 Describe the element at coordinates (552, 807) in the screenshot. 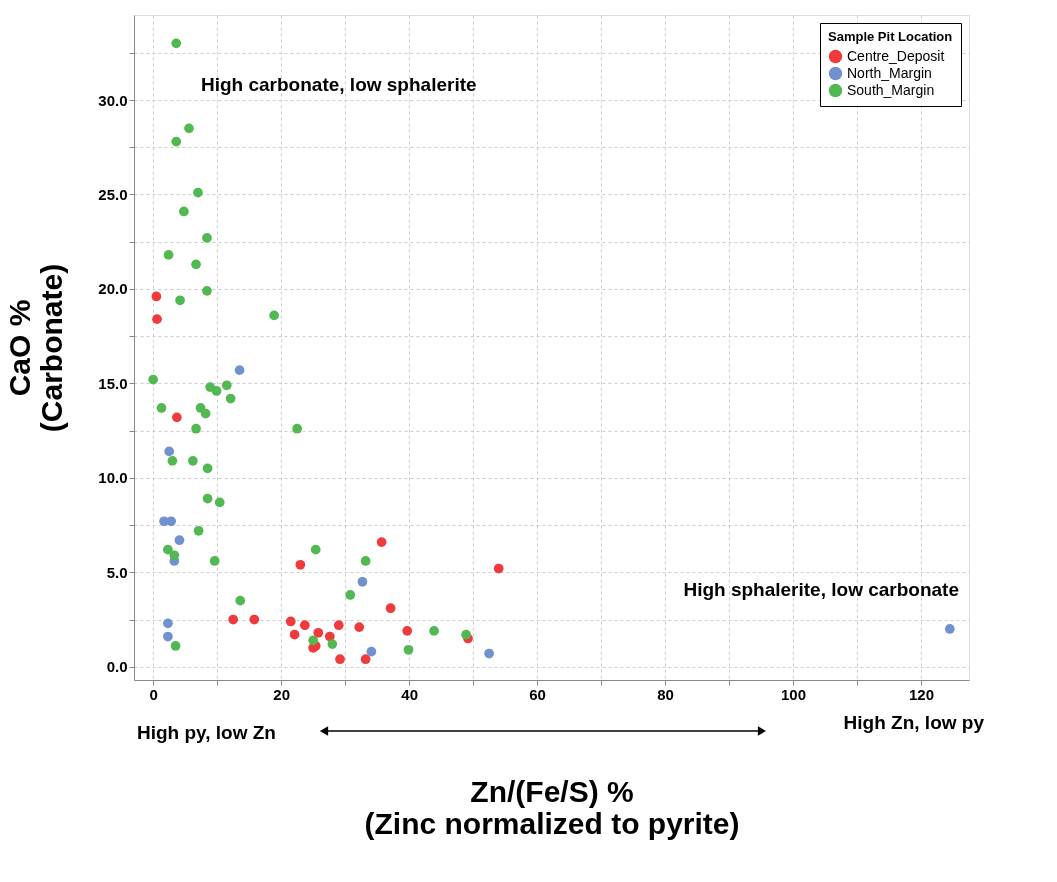

I see `x-axis-title: Zn/(Fe/S) % (Zinc normalized to pyrite)` at that location.